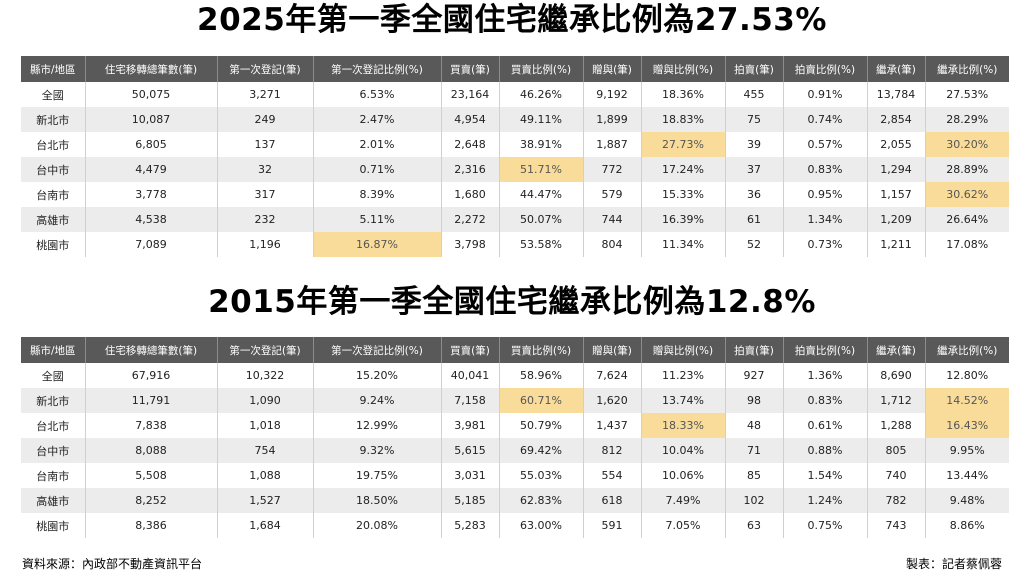 The height and width of the screenshot is (576, 1024). What do you see at coordinates (265, 69) in the screenshot?
I see `column-header: 第一次登記(筆)` at bounding box center [265, 69].